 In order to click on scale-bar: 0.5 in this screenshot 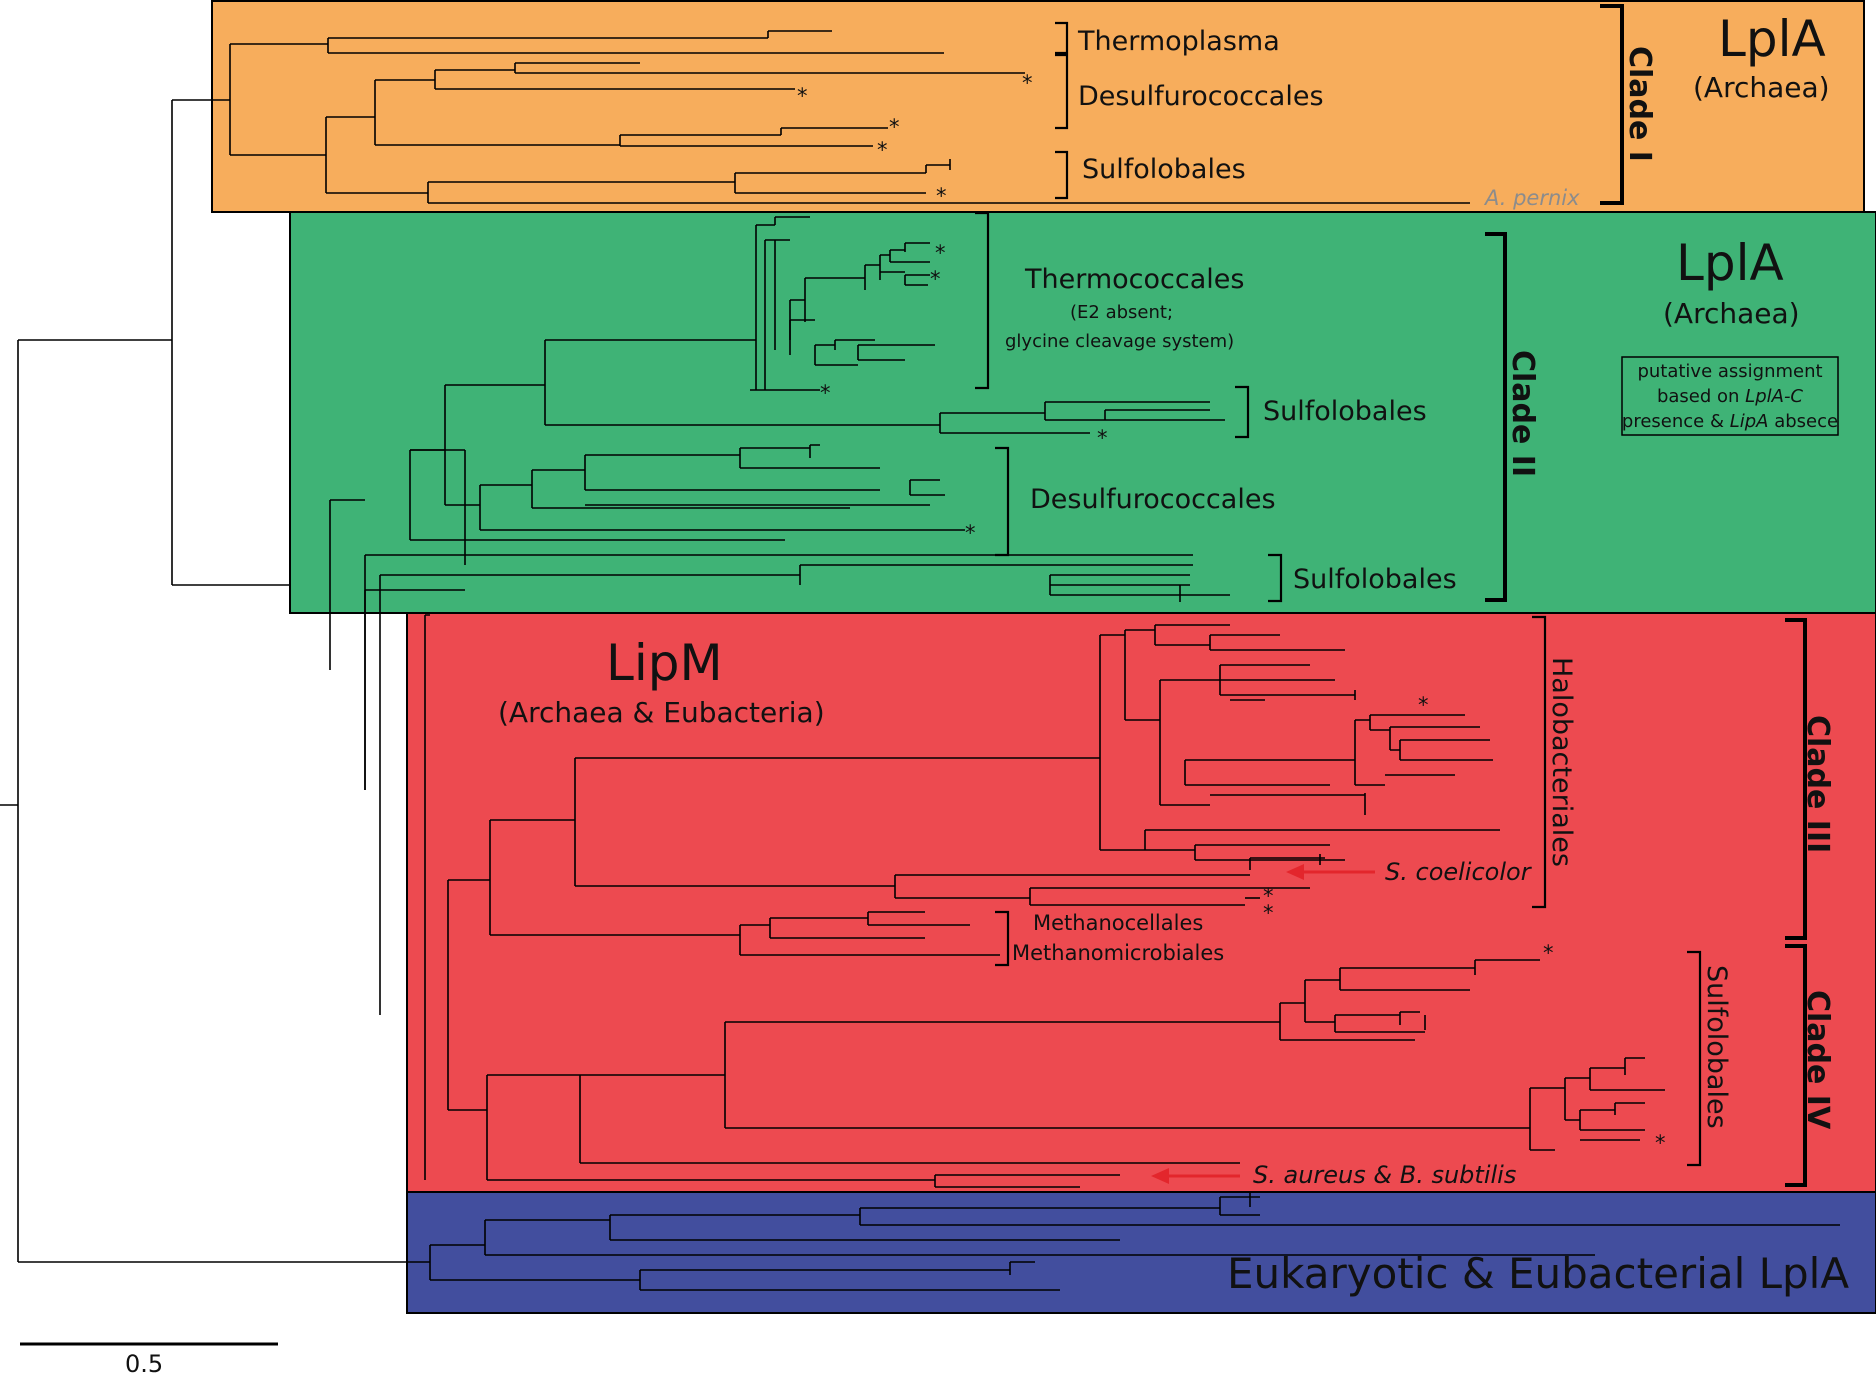, I will do `click(149, 1360)`.